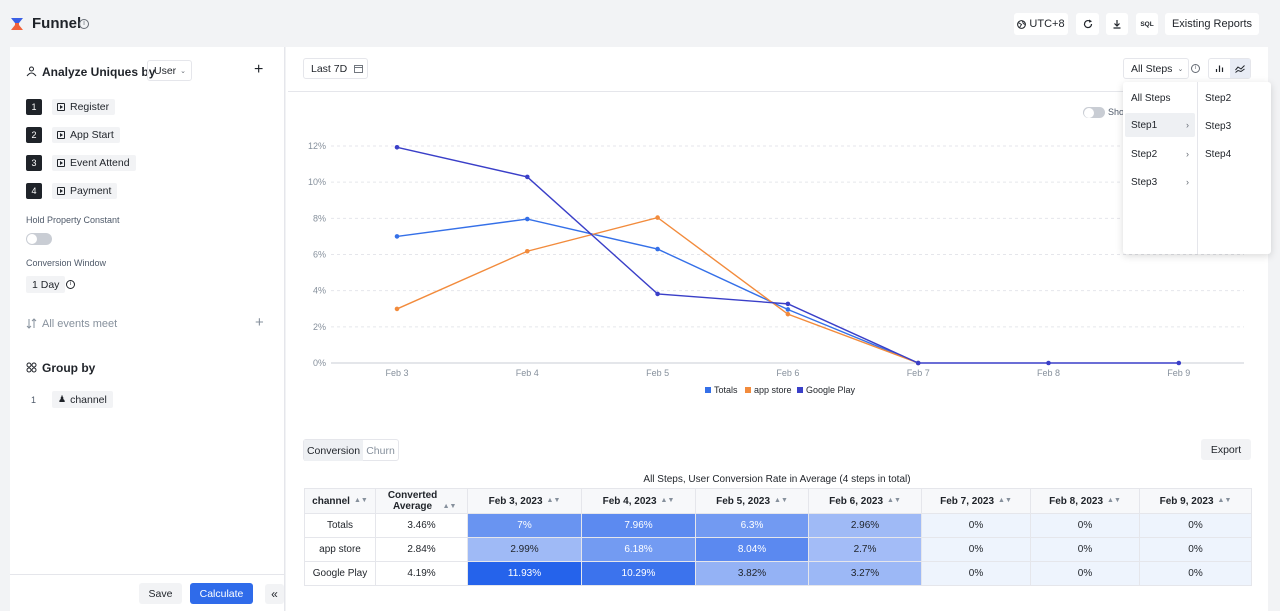  What do you see at coordinates (85, 191) in the screenshot?
I see `step-event-chip: Payment` at bounding box center [85, 191].